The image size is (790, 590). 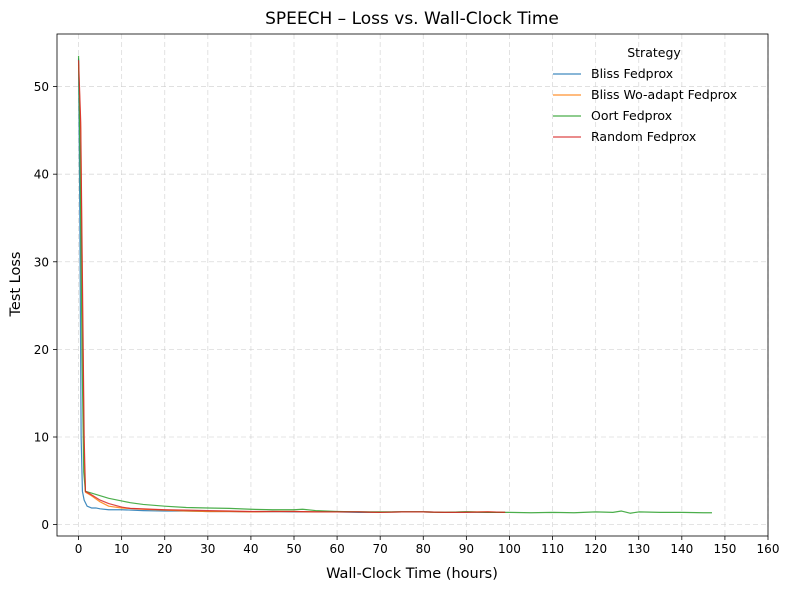 What do you see at coordinates (664, 94) in the screenshot?
I see `legend-label-bliss-wo-adapt-fedprox: Bliss Wo-adapt Fedprox` at bounding box center [664, 94].